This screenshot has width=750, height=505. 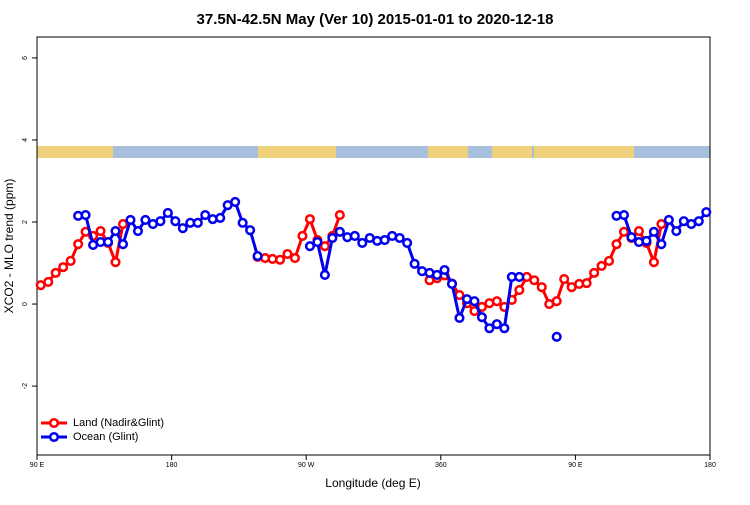 What do you see at coordinates (9, 246) in the screenshot?
I see `y-axis-label: XCO2 - MLO trend (ppm)` at bounding box center [9, 246].